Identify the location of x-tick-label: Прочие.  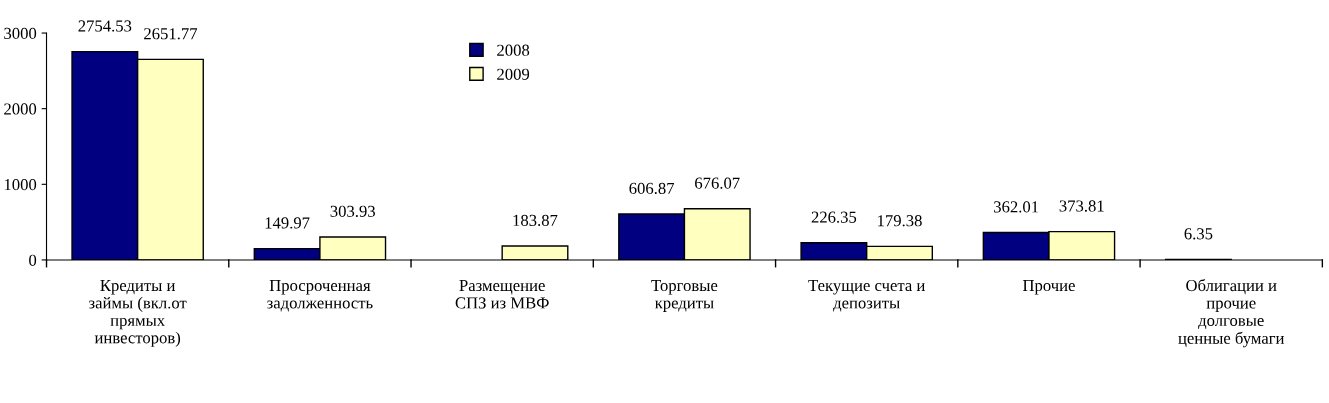
(1048, 287).